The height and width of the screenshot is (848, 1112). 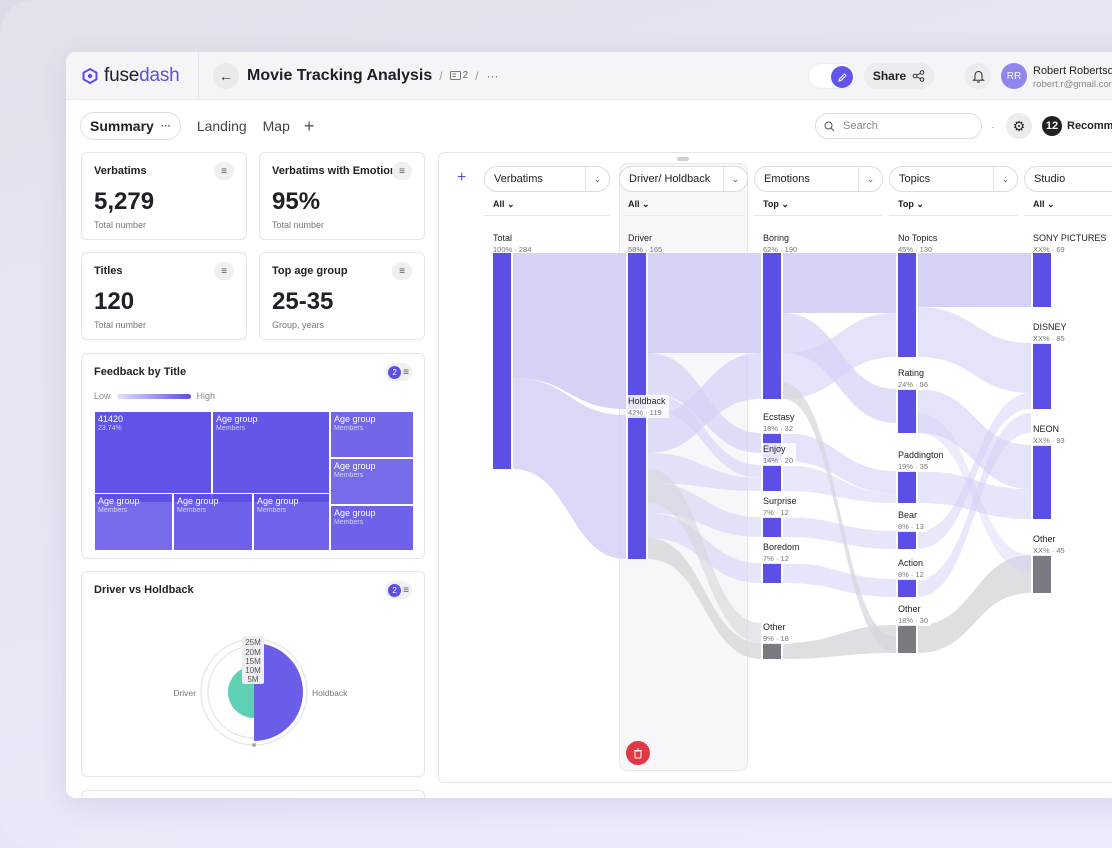 I want to click on treemap-cell: 41420 23.74%, so click(x=153, y=457).